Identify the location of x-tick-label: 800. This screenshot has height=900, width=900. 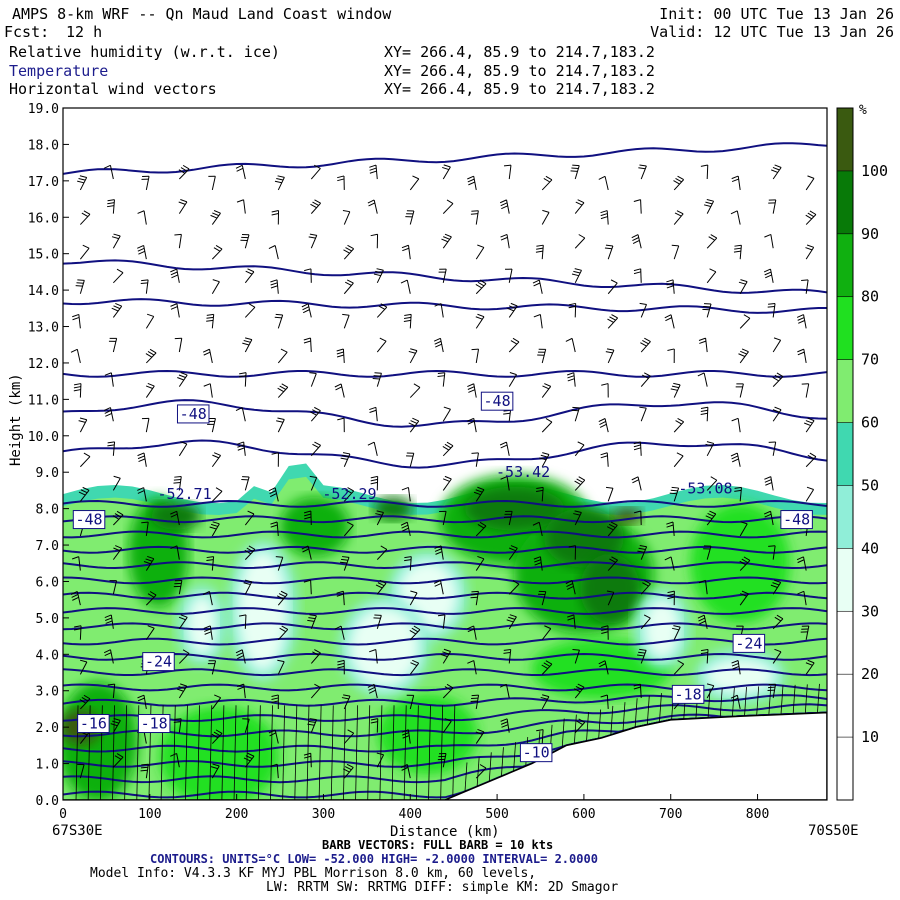
(757, 814).